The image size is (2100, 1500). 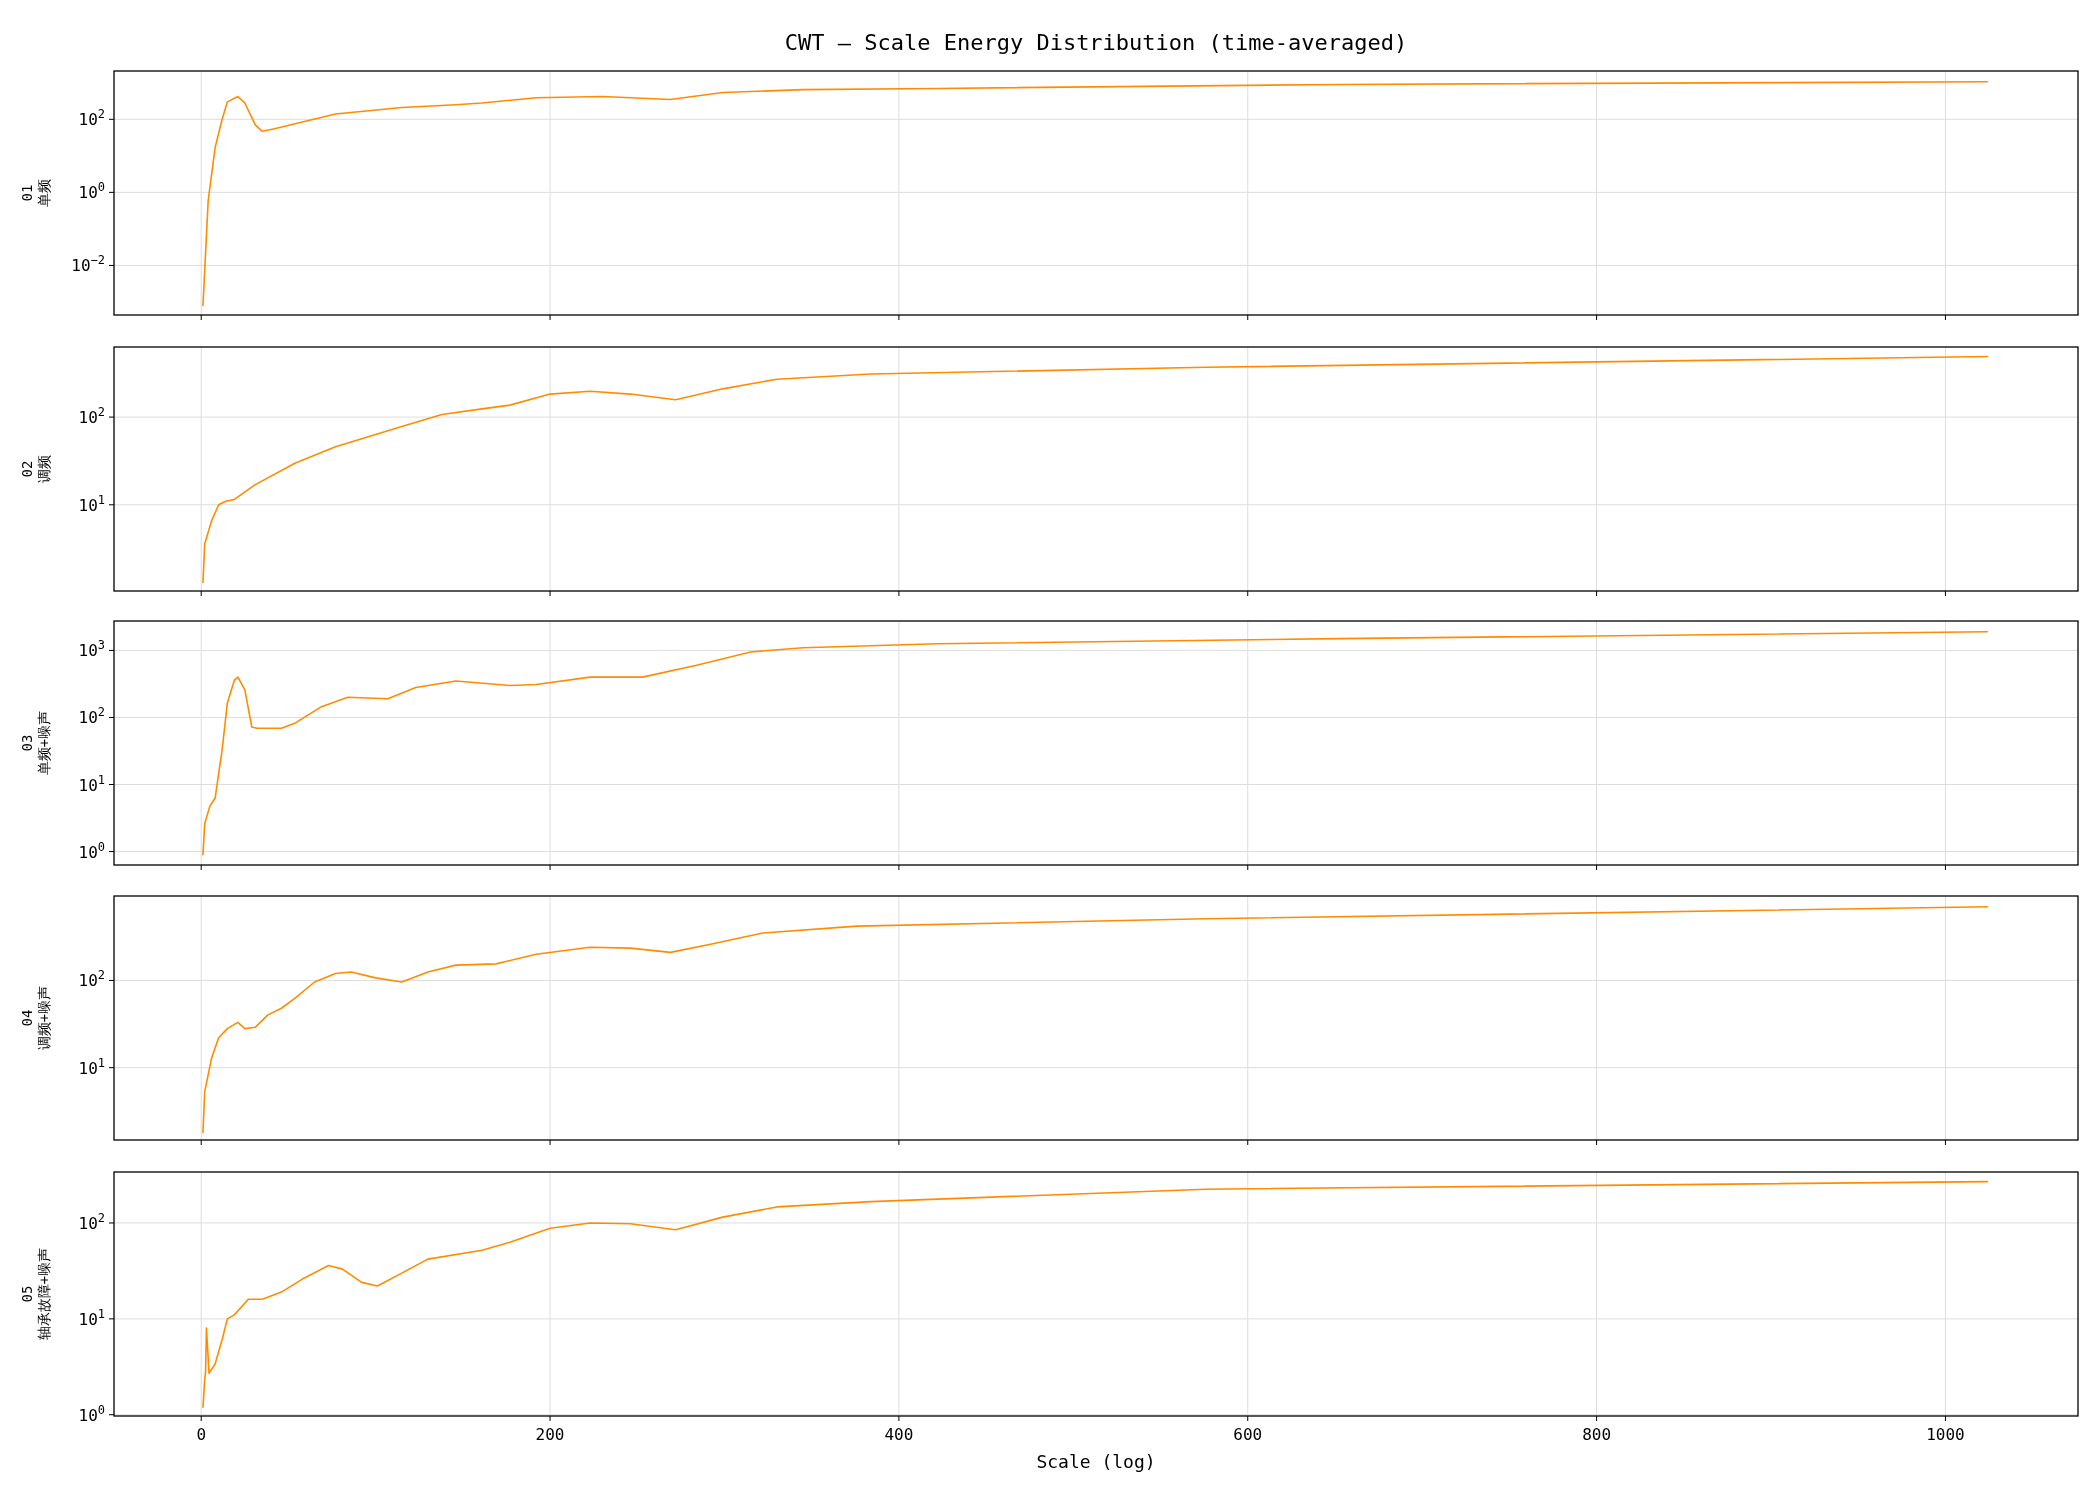 What do you see at coordinates (1945, 1434) in the screenshot?
I see `x-tick-label: 1000` at bounding box center [1945, 1434].